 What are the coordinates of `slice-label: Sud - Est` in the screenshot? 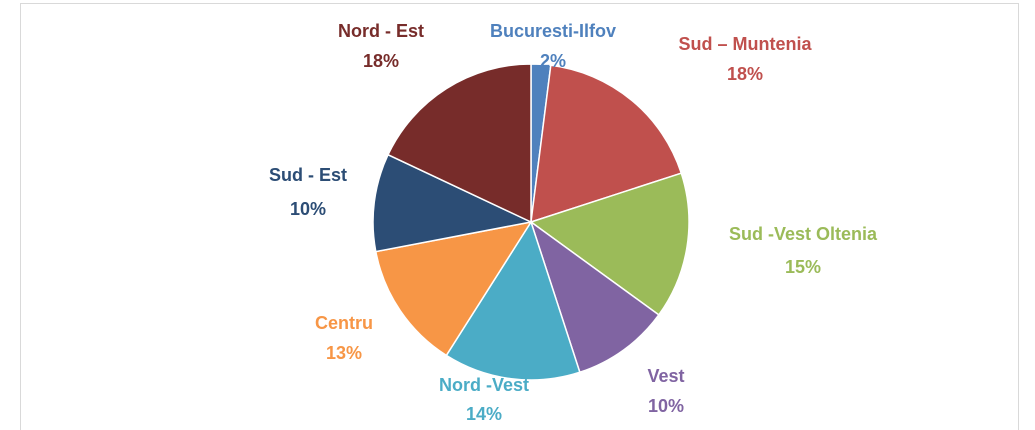 It's located at (308, 175).